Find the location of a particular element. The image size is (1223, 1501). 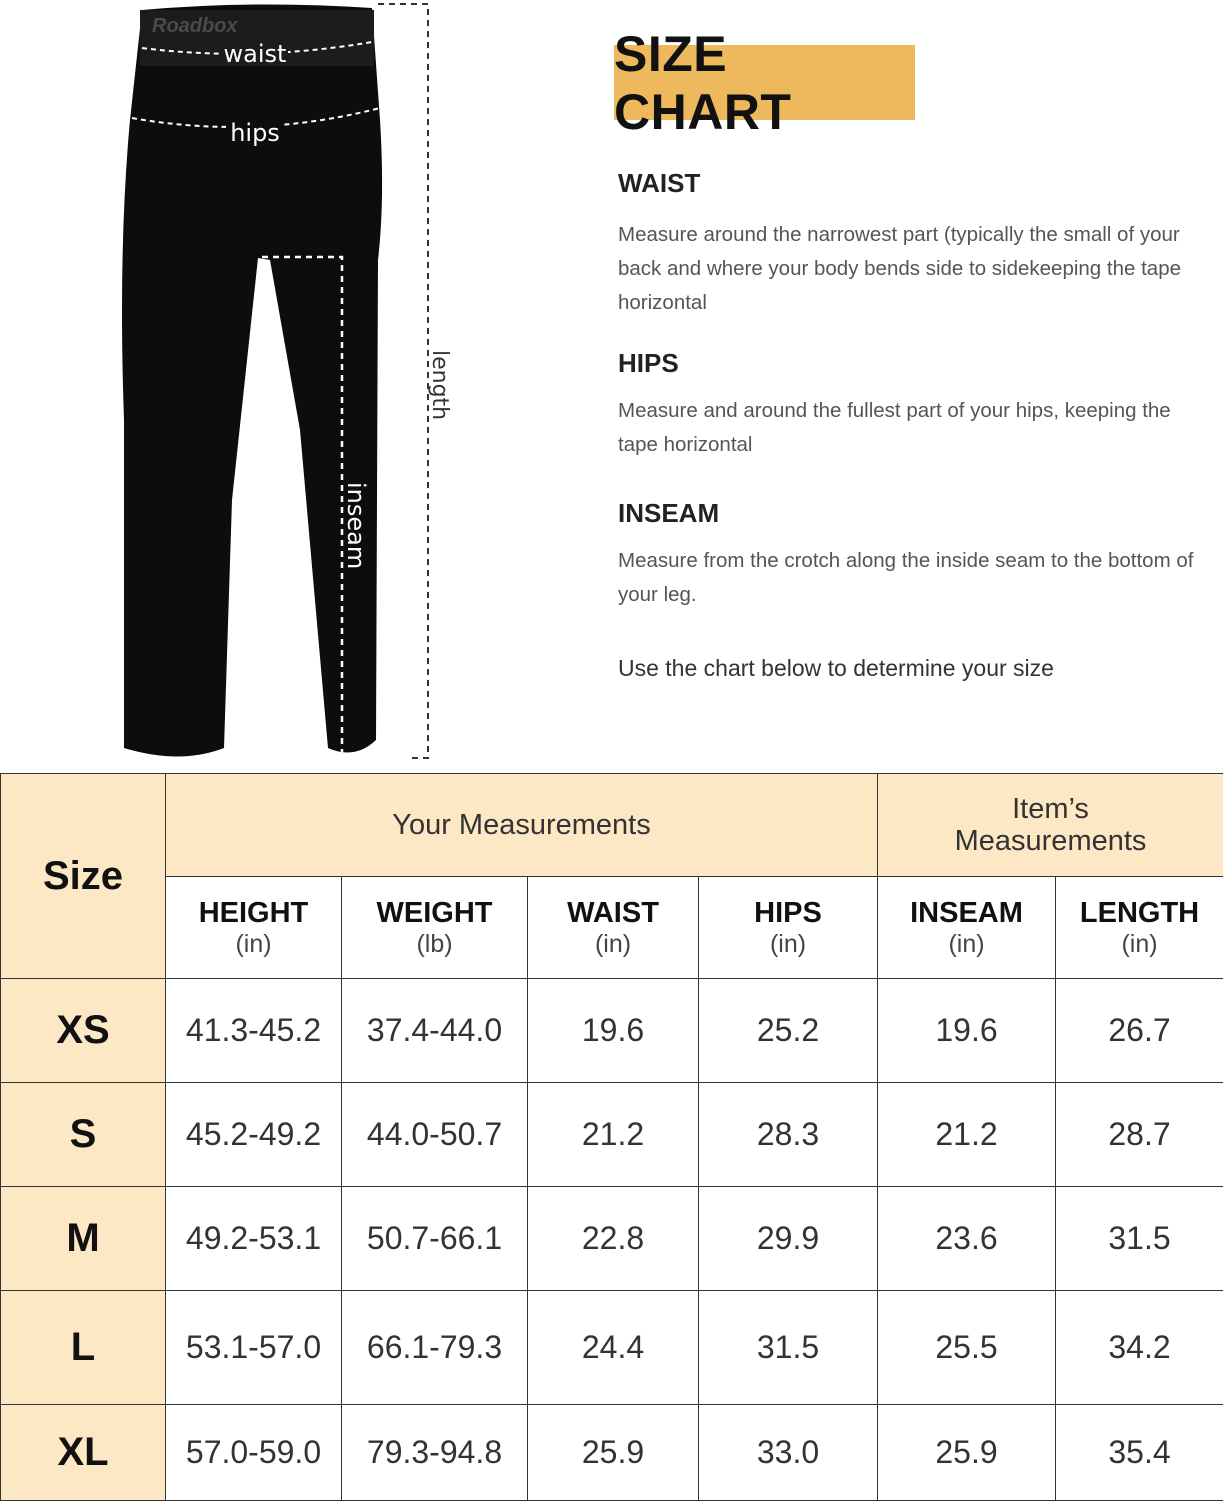

size-cell: XS is located at coordinates (83, 1031).